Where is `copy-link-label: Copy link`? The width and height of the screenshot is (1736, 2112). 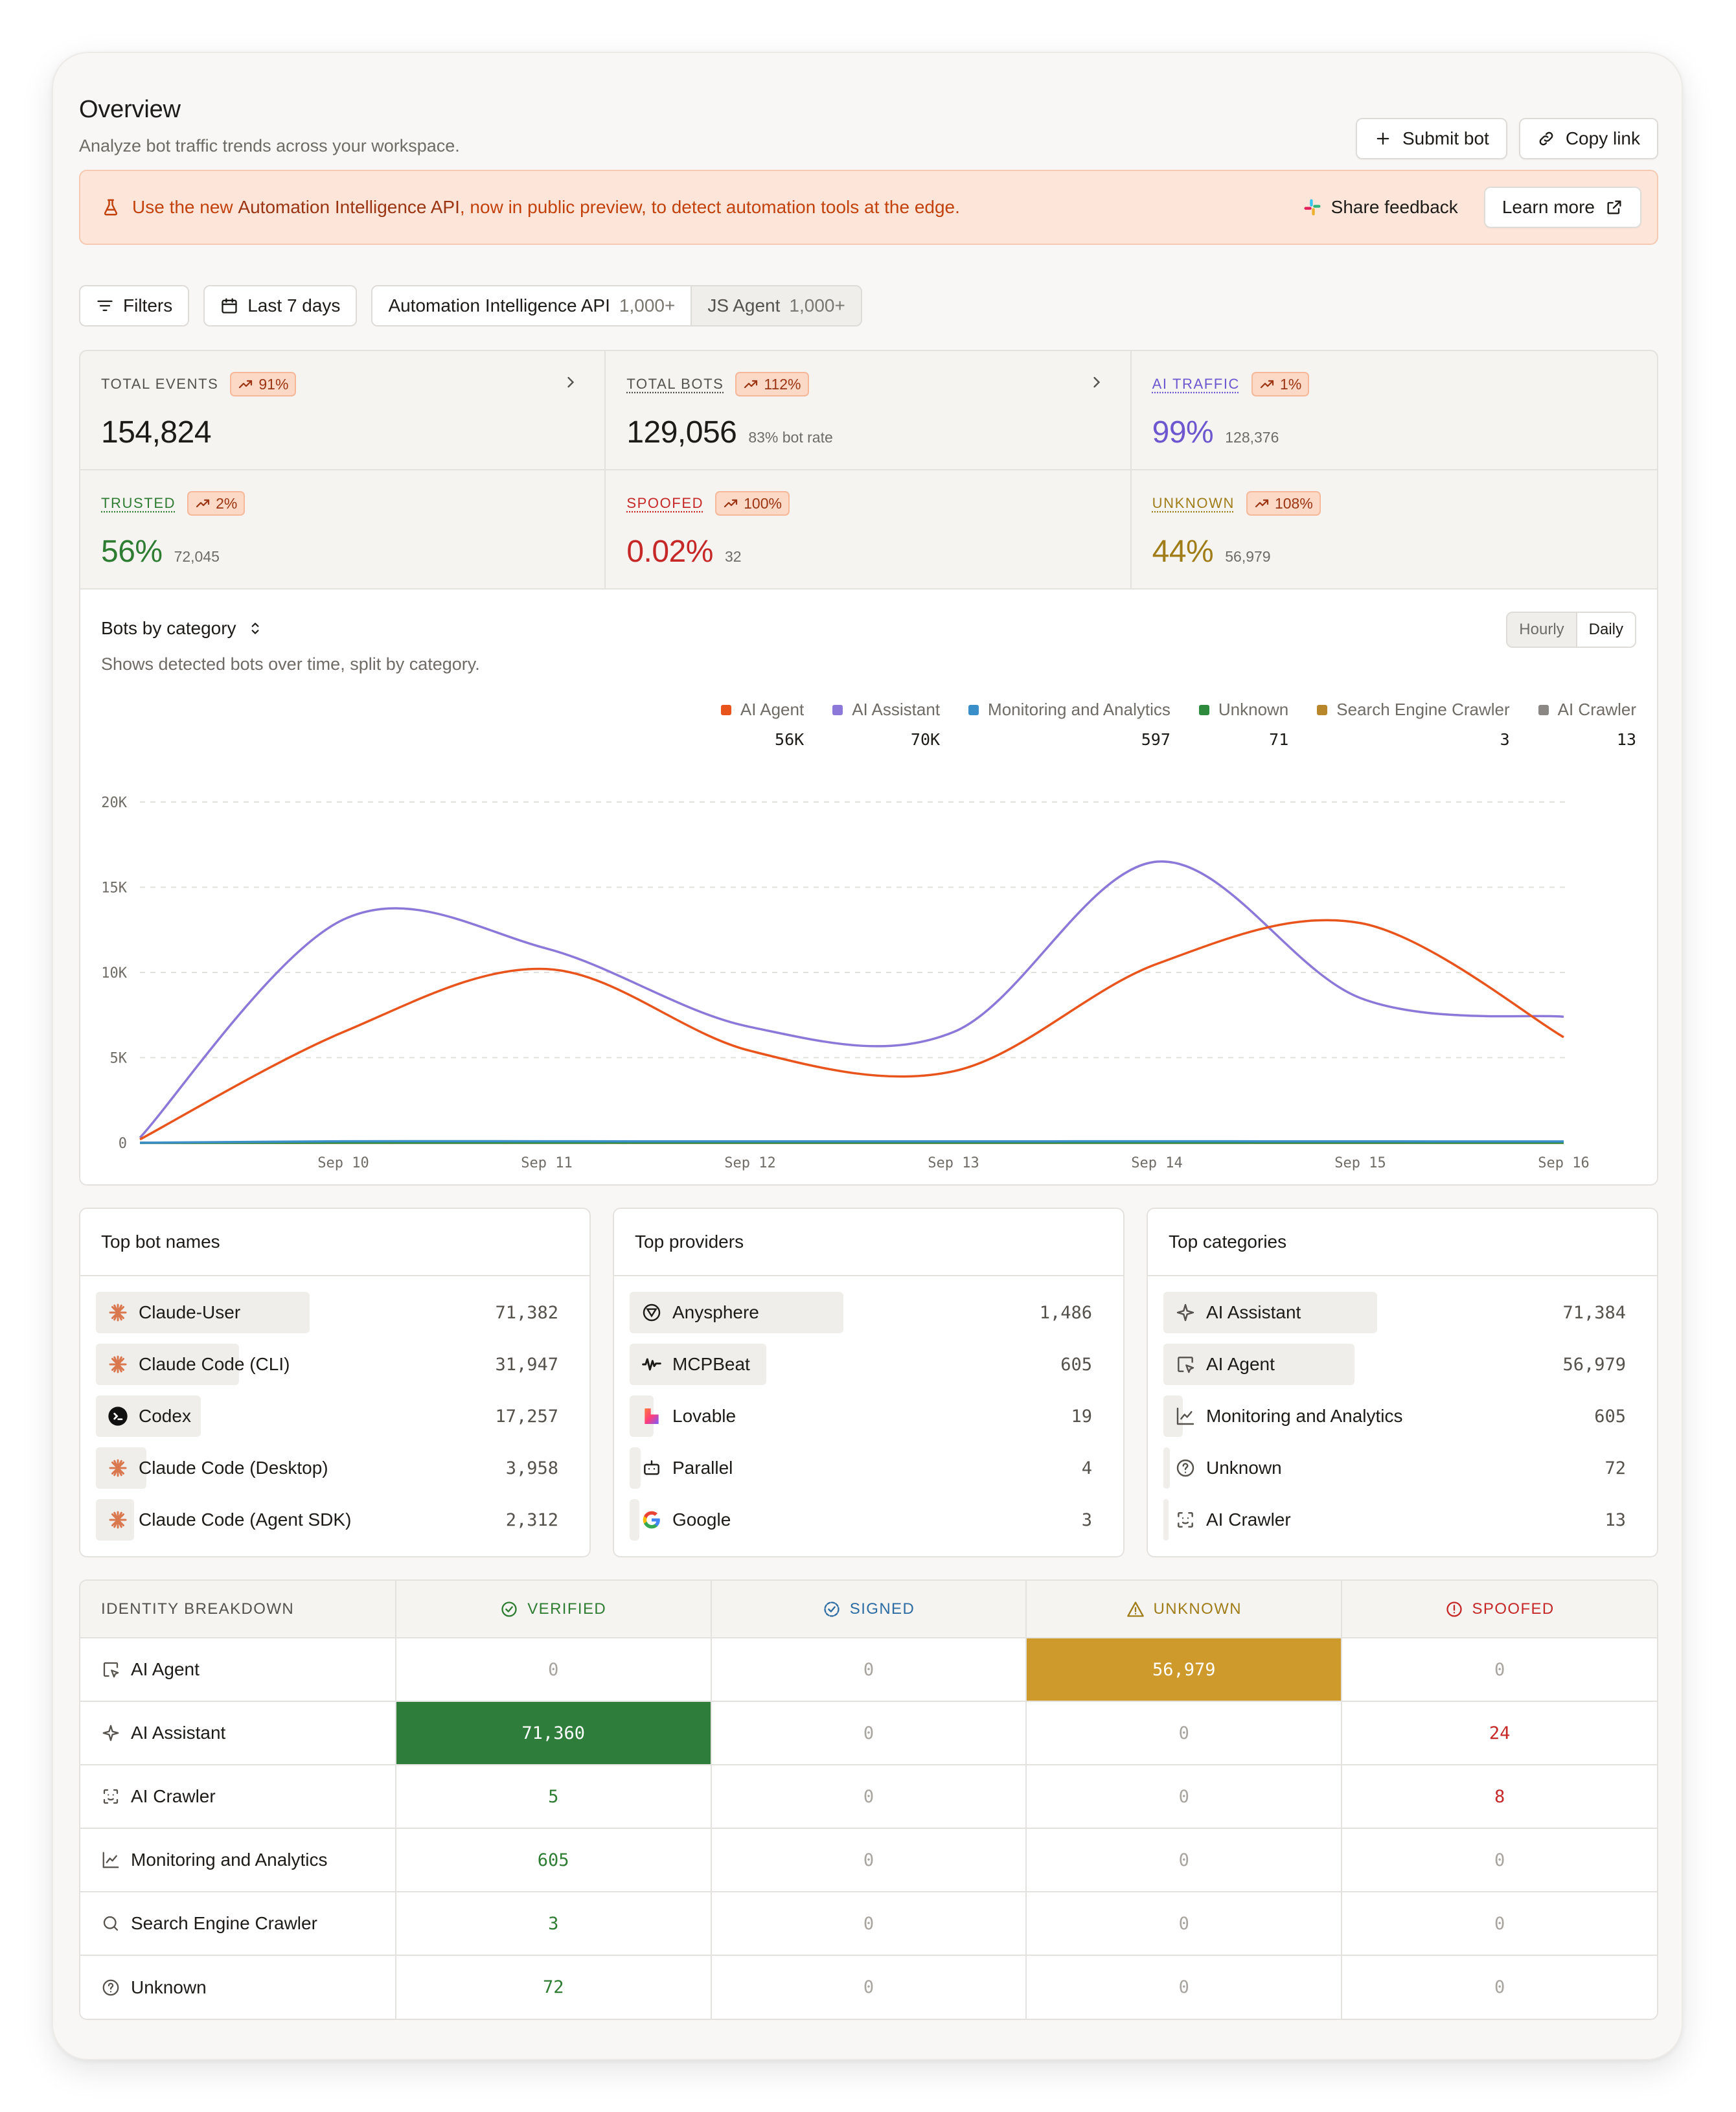 copy-link-label: Copy link is located at coordinates (1603, 138).